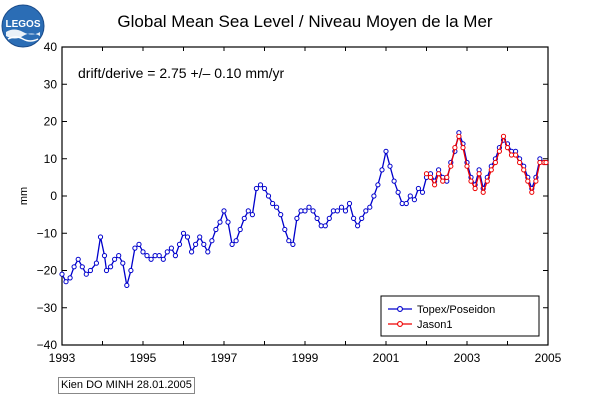 The width and height of the screenshot is (601, 418). Describe the element at coordinates (24, 196) in the screenshot. I see `y-axis-label: mm` at that location.